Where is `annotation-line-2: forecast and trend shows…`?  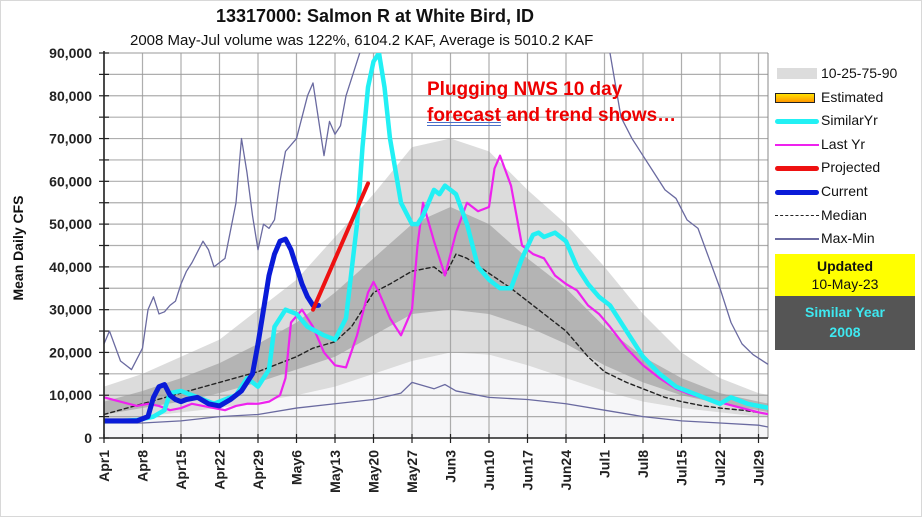
annotation-line-2: forecast and trend shows… is located at coordinates (551, 116).